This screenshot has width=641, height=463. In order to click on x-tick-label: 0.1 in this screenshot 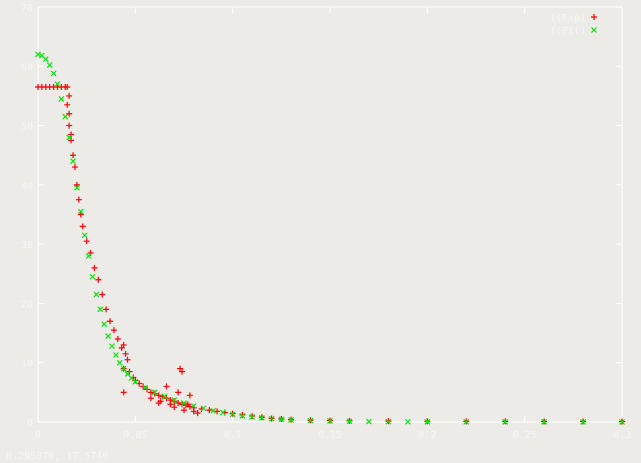, I will do `click(233, 435)`.